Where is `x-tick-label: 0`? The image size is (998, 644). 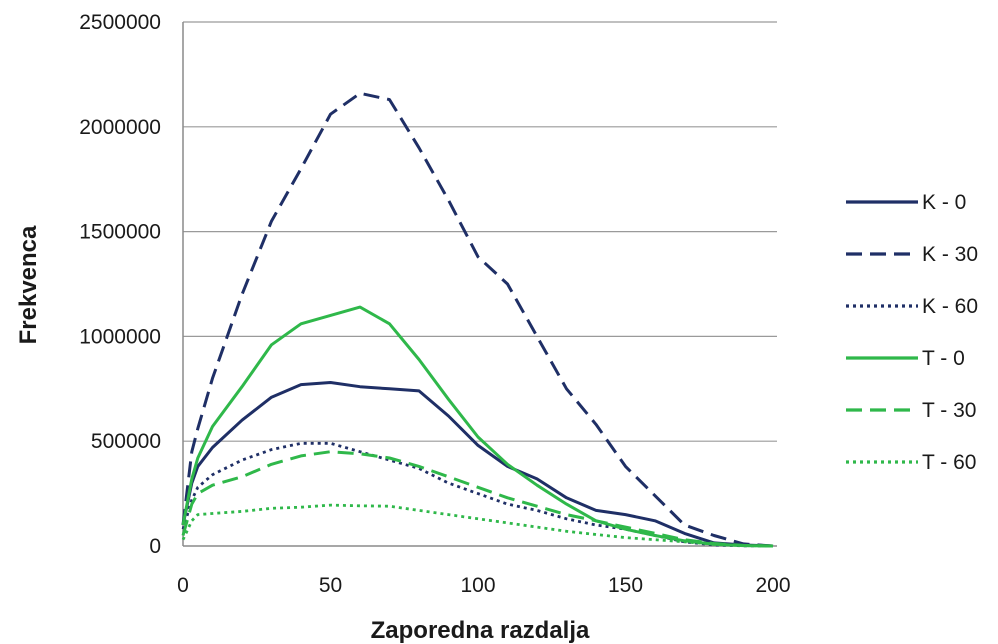
x-tick-label: 0 is located at coordinates (183, 585).